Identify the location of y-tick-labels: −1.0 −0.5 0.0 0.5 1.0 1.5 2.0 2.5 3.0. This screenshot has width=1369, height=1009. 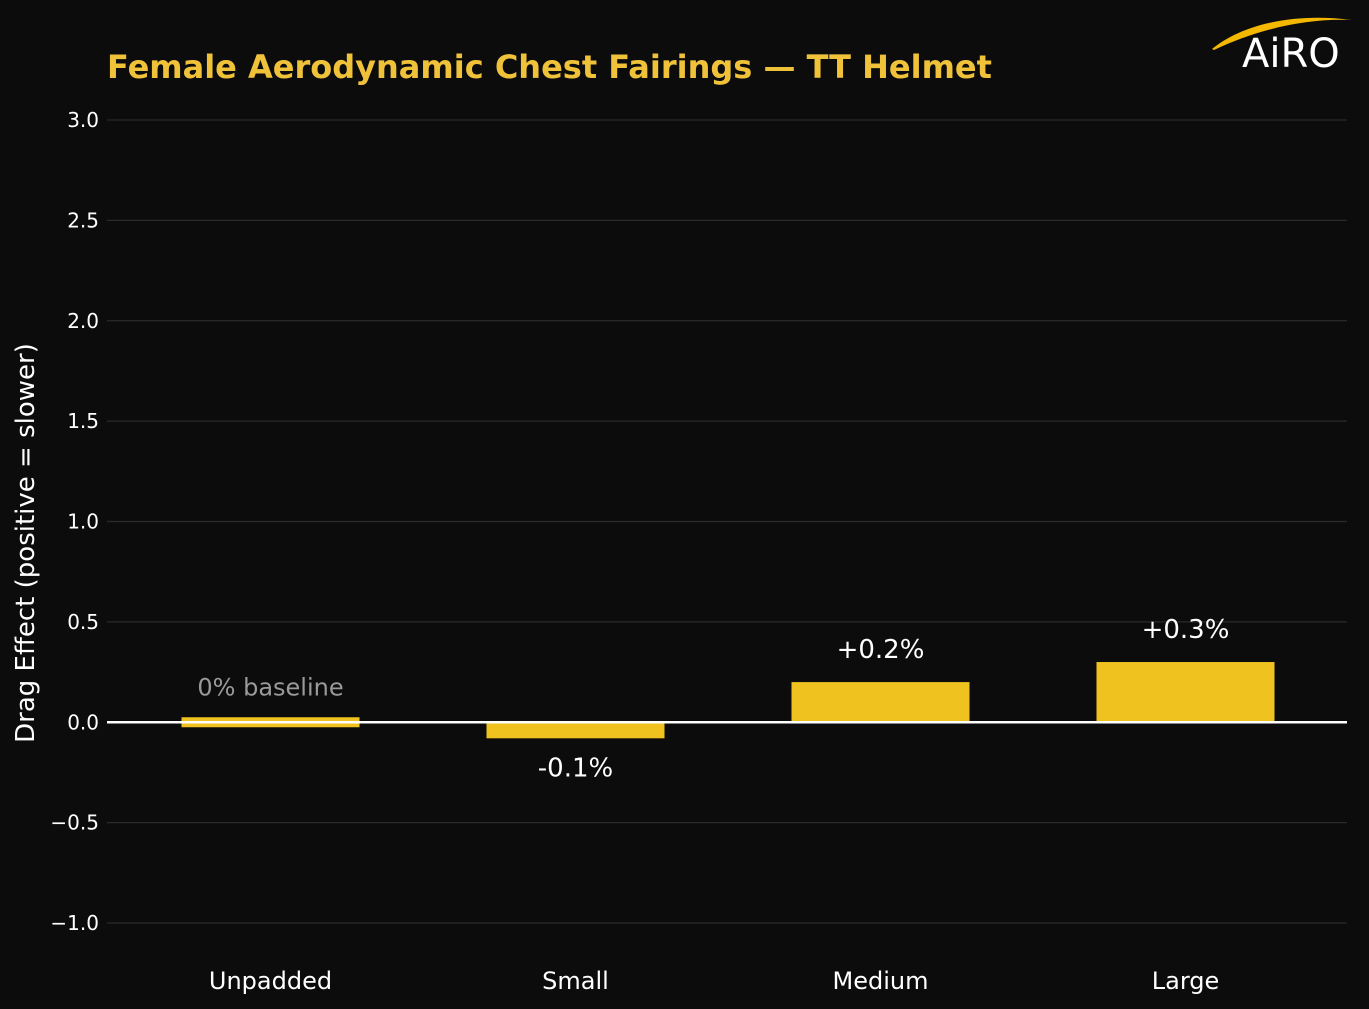
(74, 521).